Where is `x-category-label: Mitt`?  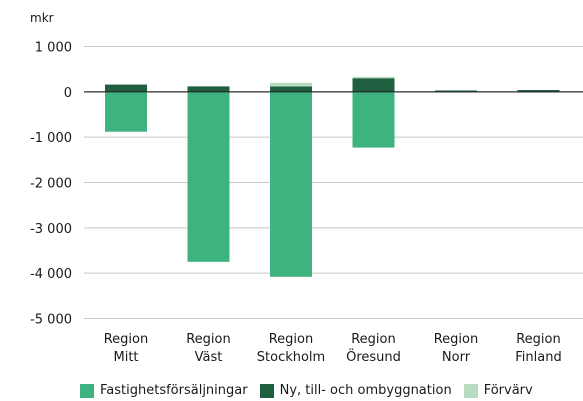
x-category-label: Mitt is located at coordinates (125, 357).